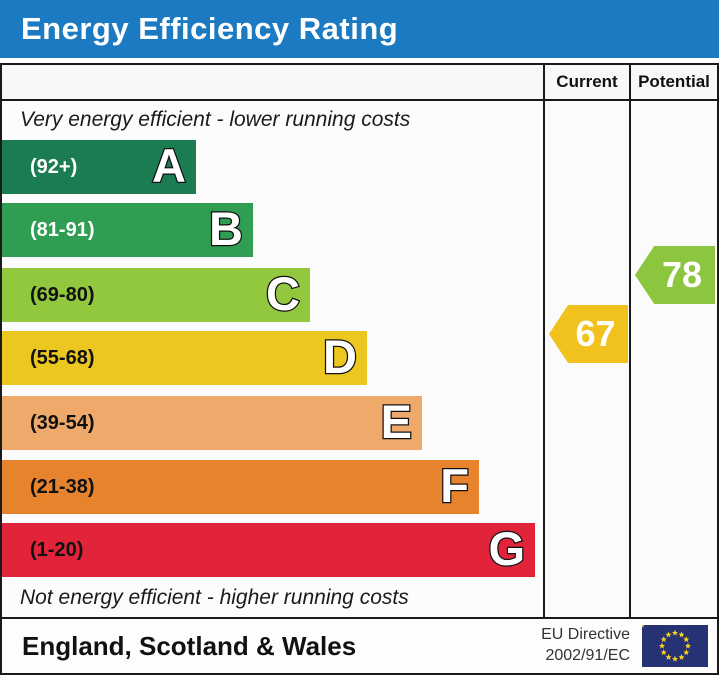 Image resolution: width=719 pixels, height=675 pixels. I want to click on eu-directive-line1: EU Directive, so click(585, 635).